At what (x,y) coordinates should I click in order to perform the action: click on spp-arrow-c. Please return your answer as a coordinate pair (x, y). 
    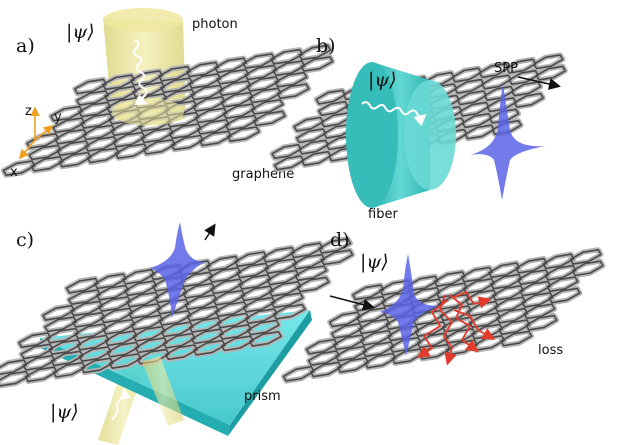
    Looking at the image, I should click on (210, 232).